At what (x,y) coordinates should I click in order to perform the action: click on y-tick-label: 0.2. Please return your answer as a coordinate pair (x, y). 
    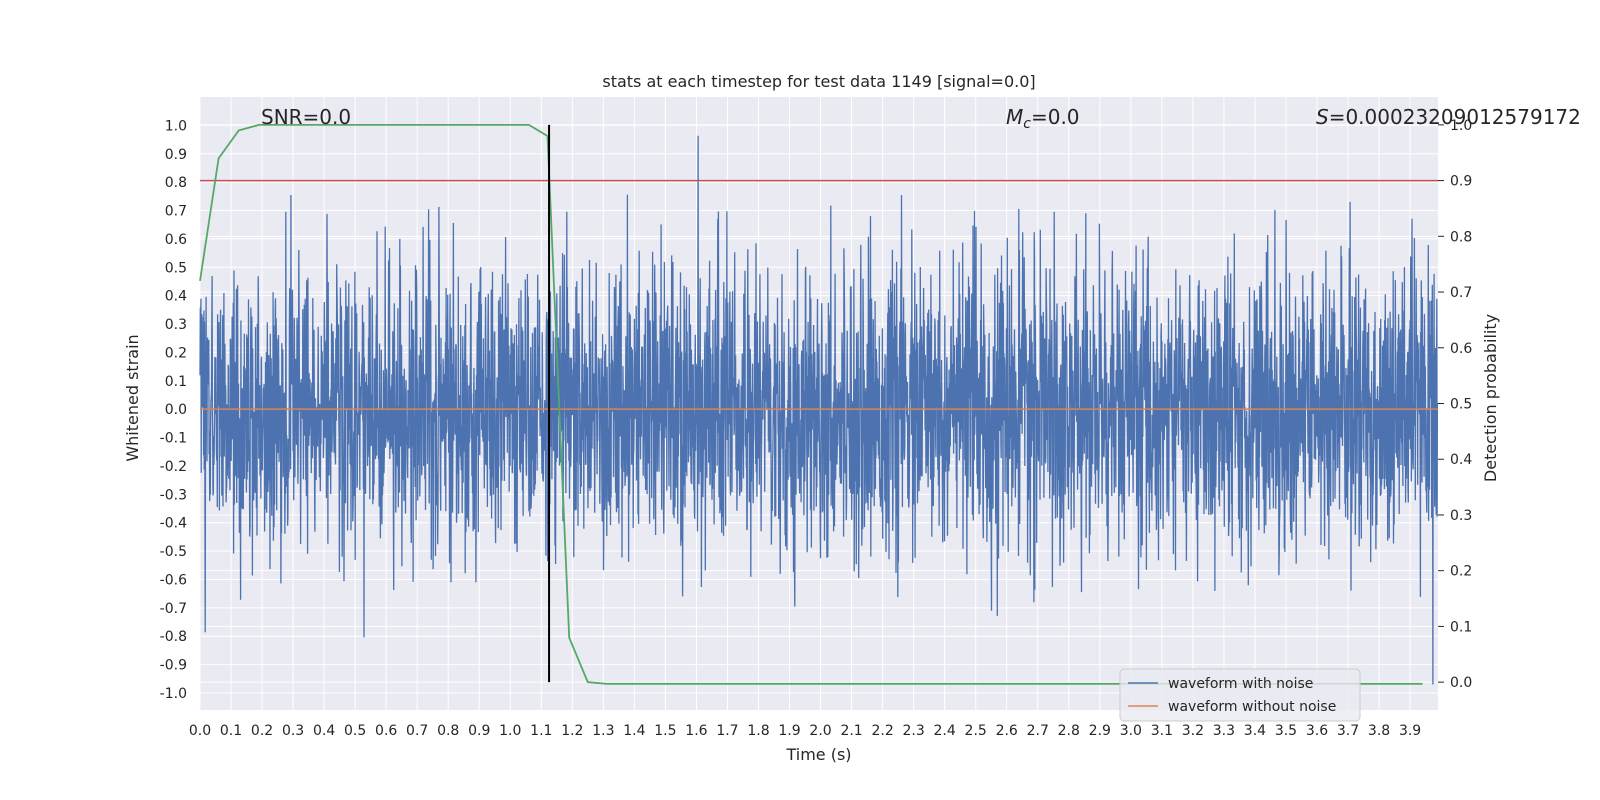
    Looking at the image, I should click on (176, 353).